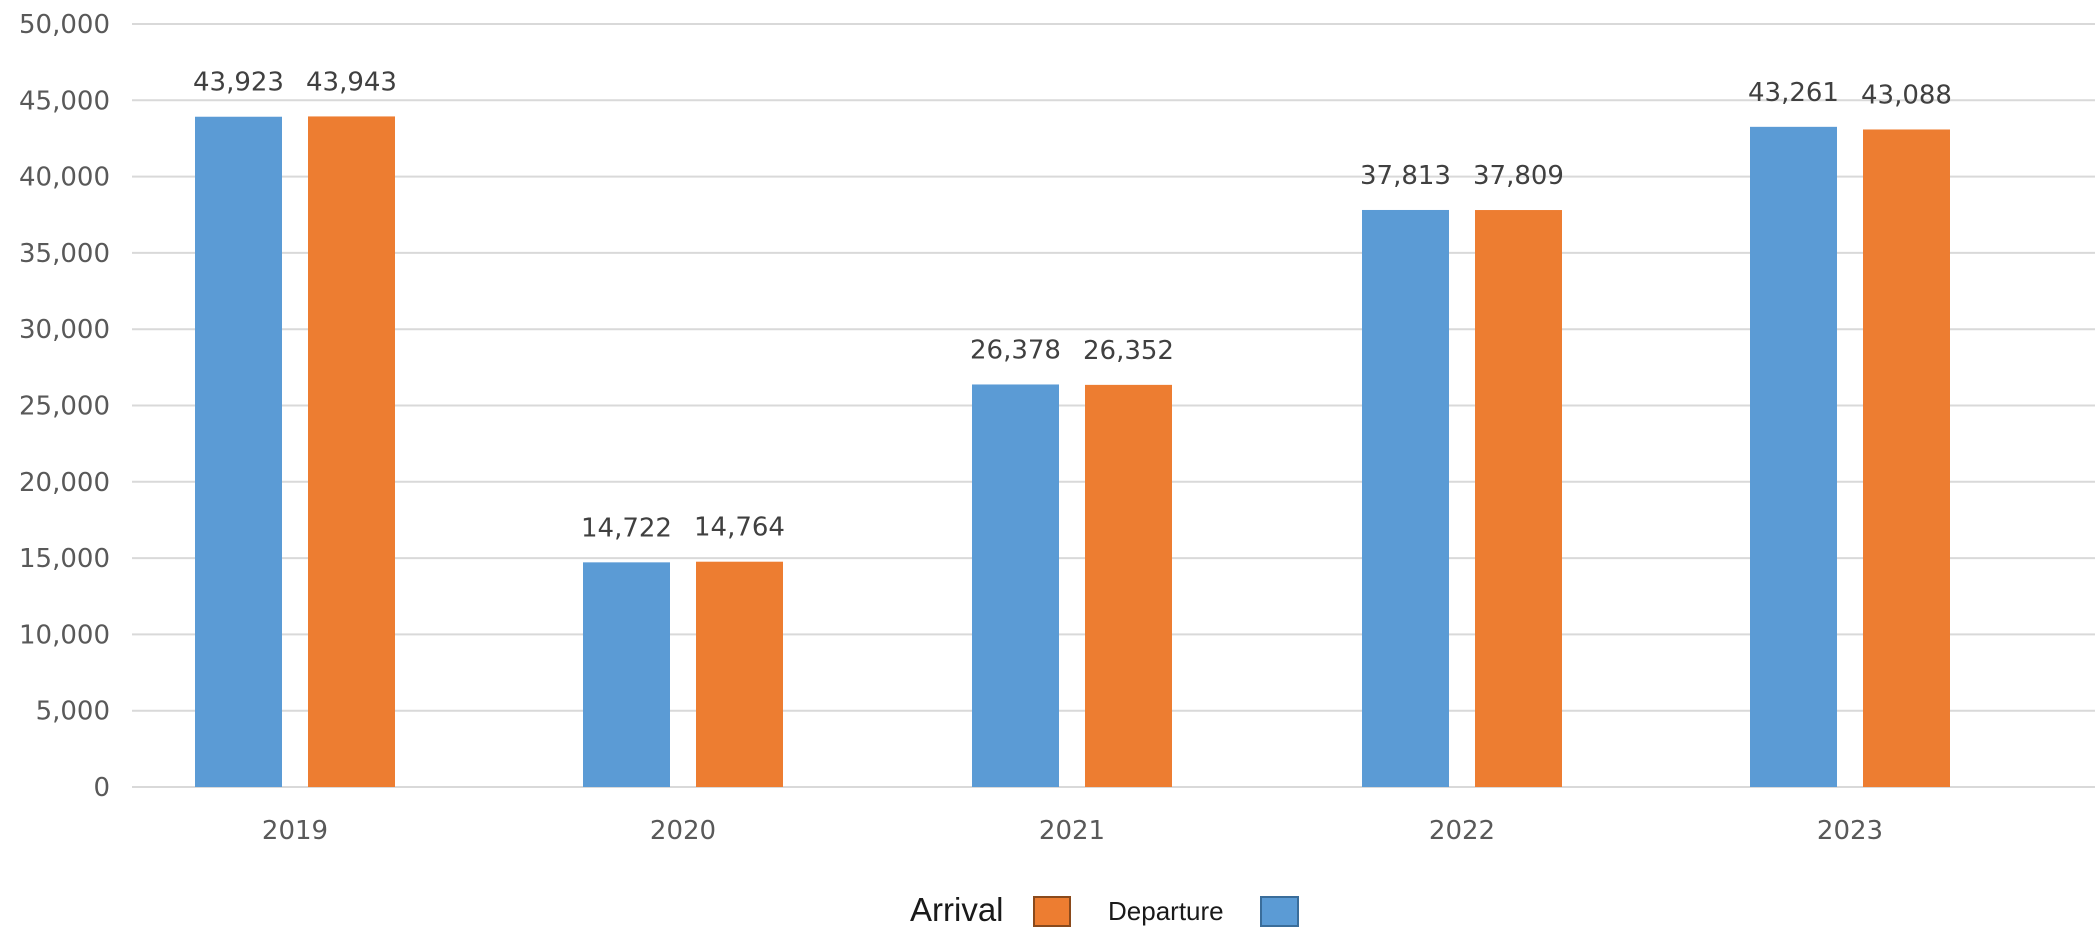  What do you see at coordinates (1128, 585) in the screenshot?
I see `bar-departure-2021` at bounding box center [1128, 585].